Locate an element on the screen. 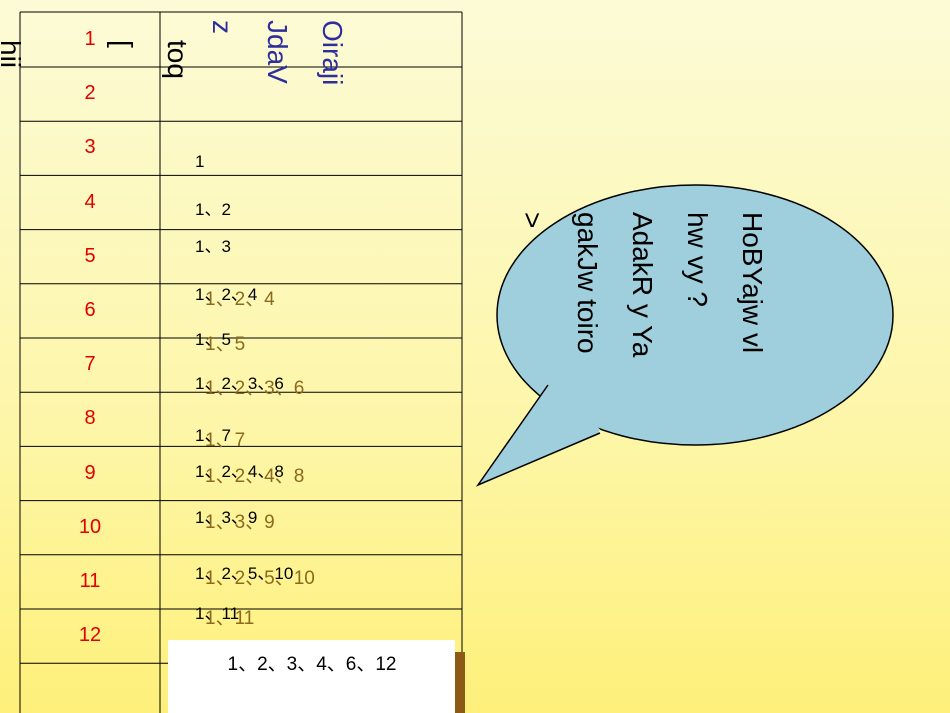  header-line: Oiraji is located at coordinates (332, 53).